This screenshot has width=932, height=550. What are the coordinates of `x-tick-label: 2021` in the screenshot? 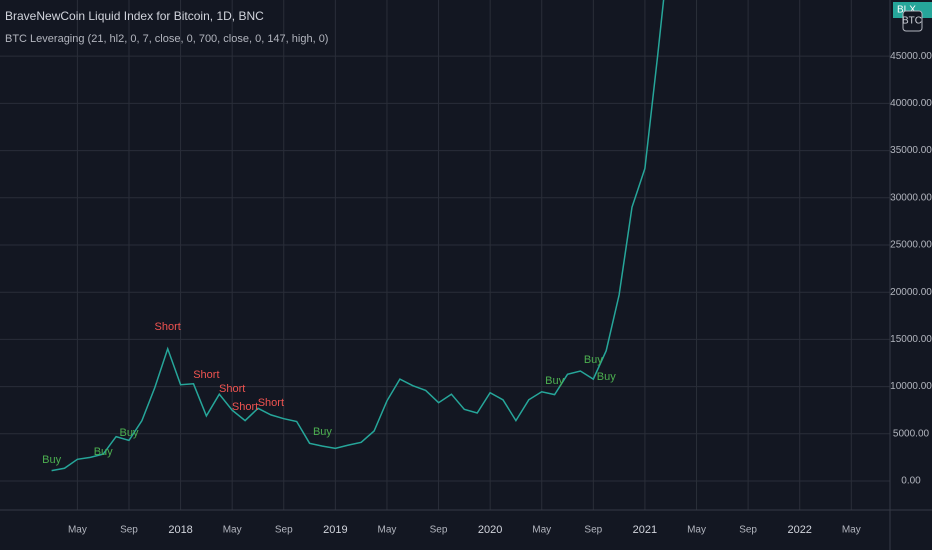 It's located at (645, 530).